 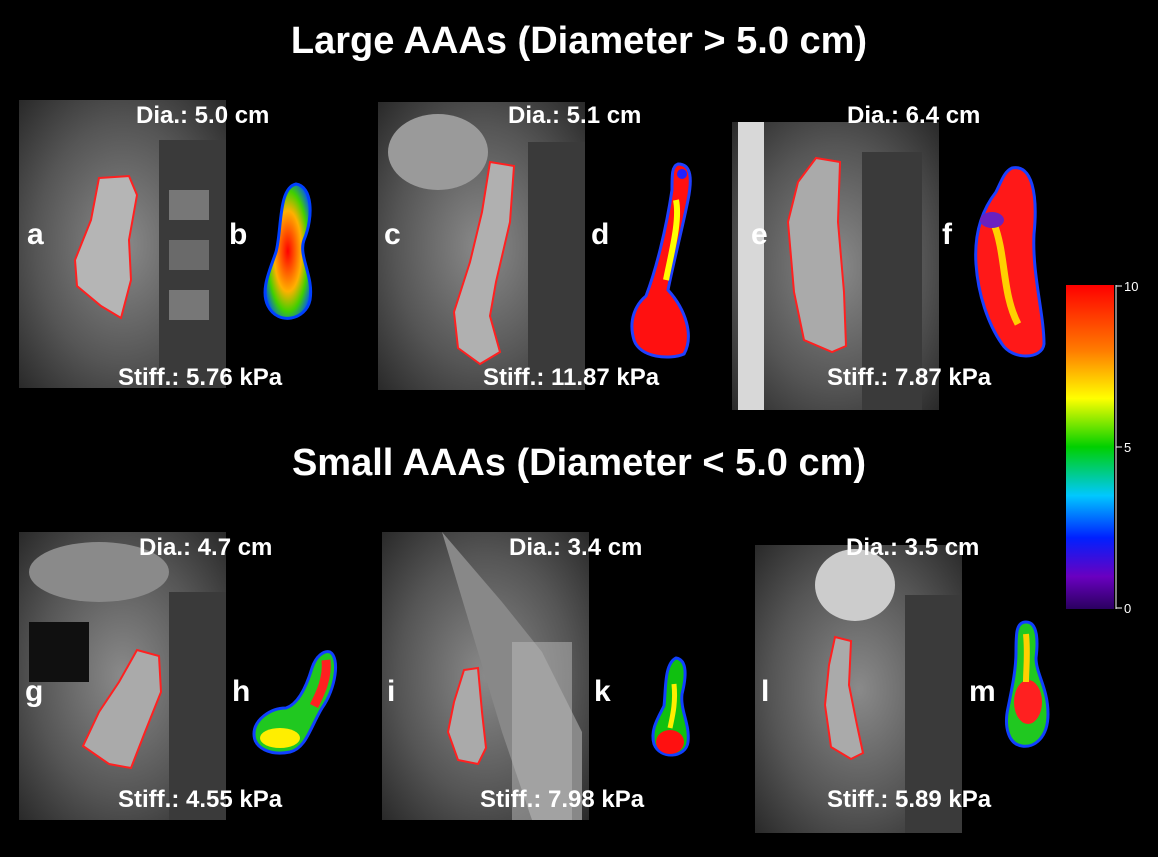 I want to click on stiffness-label-c: Stiff.: 11.87 kPa, so click(x=571, y=377).